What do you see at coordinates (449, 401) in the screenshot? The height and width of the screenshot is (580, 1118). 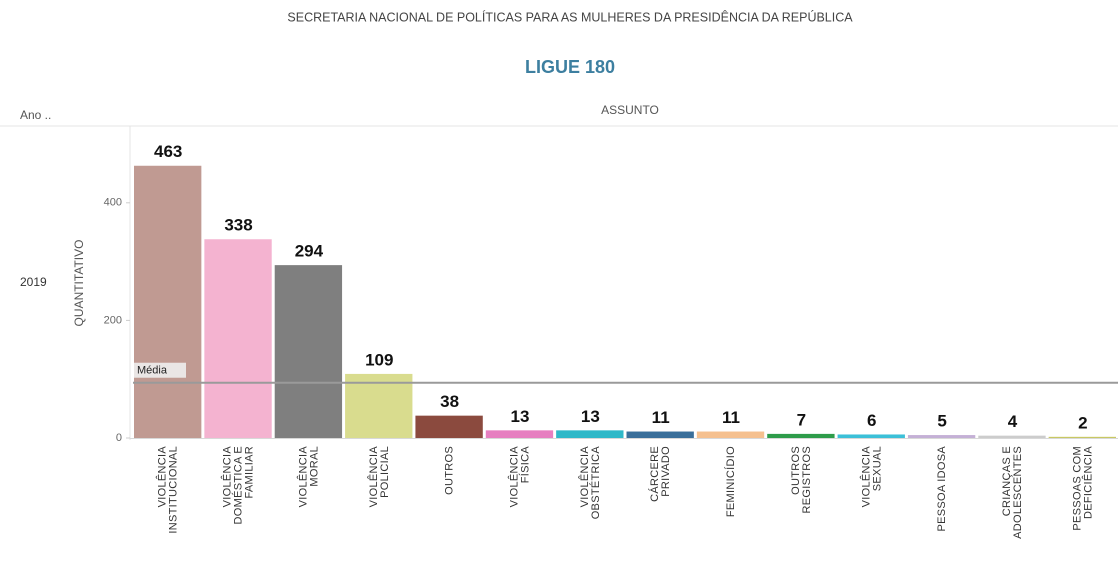 I see `value-label: 38` at bounding box center [449, 401].